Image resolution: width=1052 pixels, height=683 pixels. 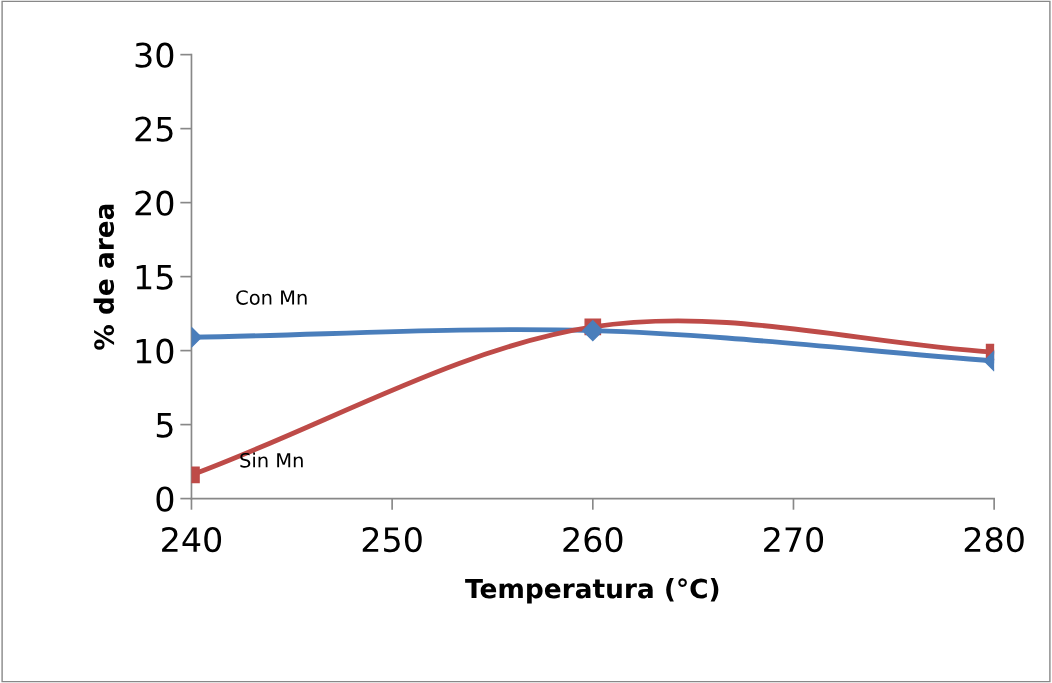 I want to click on x-tick-label: 270, so click(x=794, y=539).